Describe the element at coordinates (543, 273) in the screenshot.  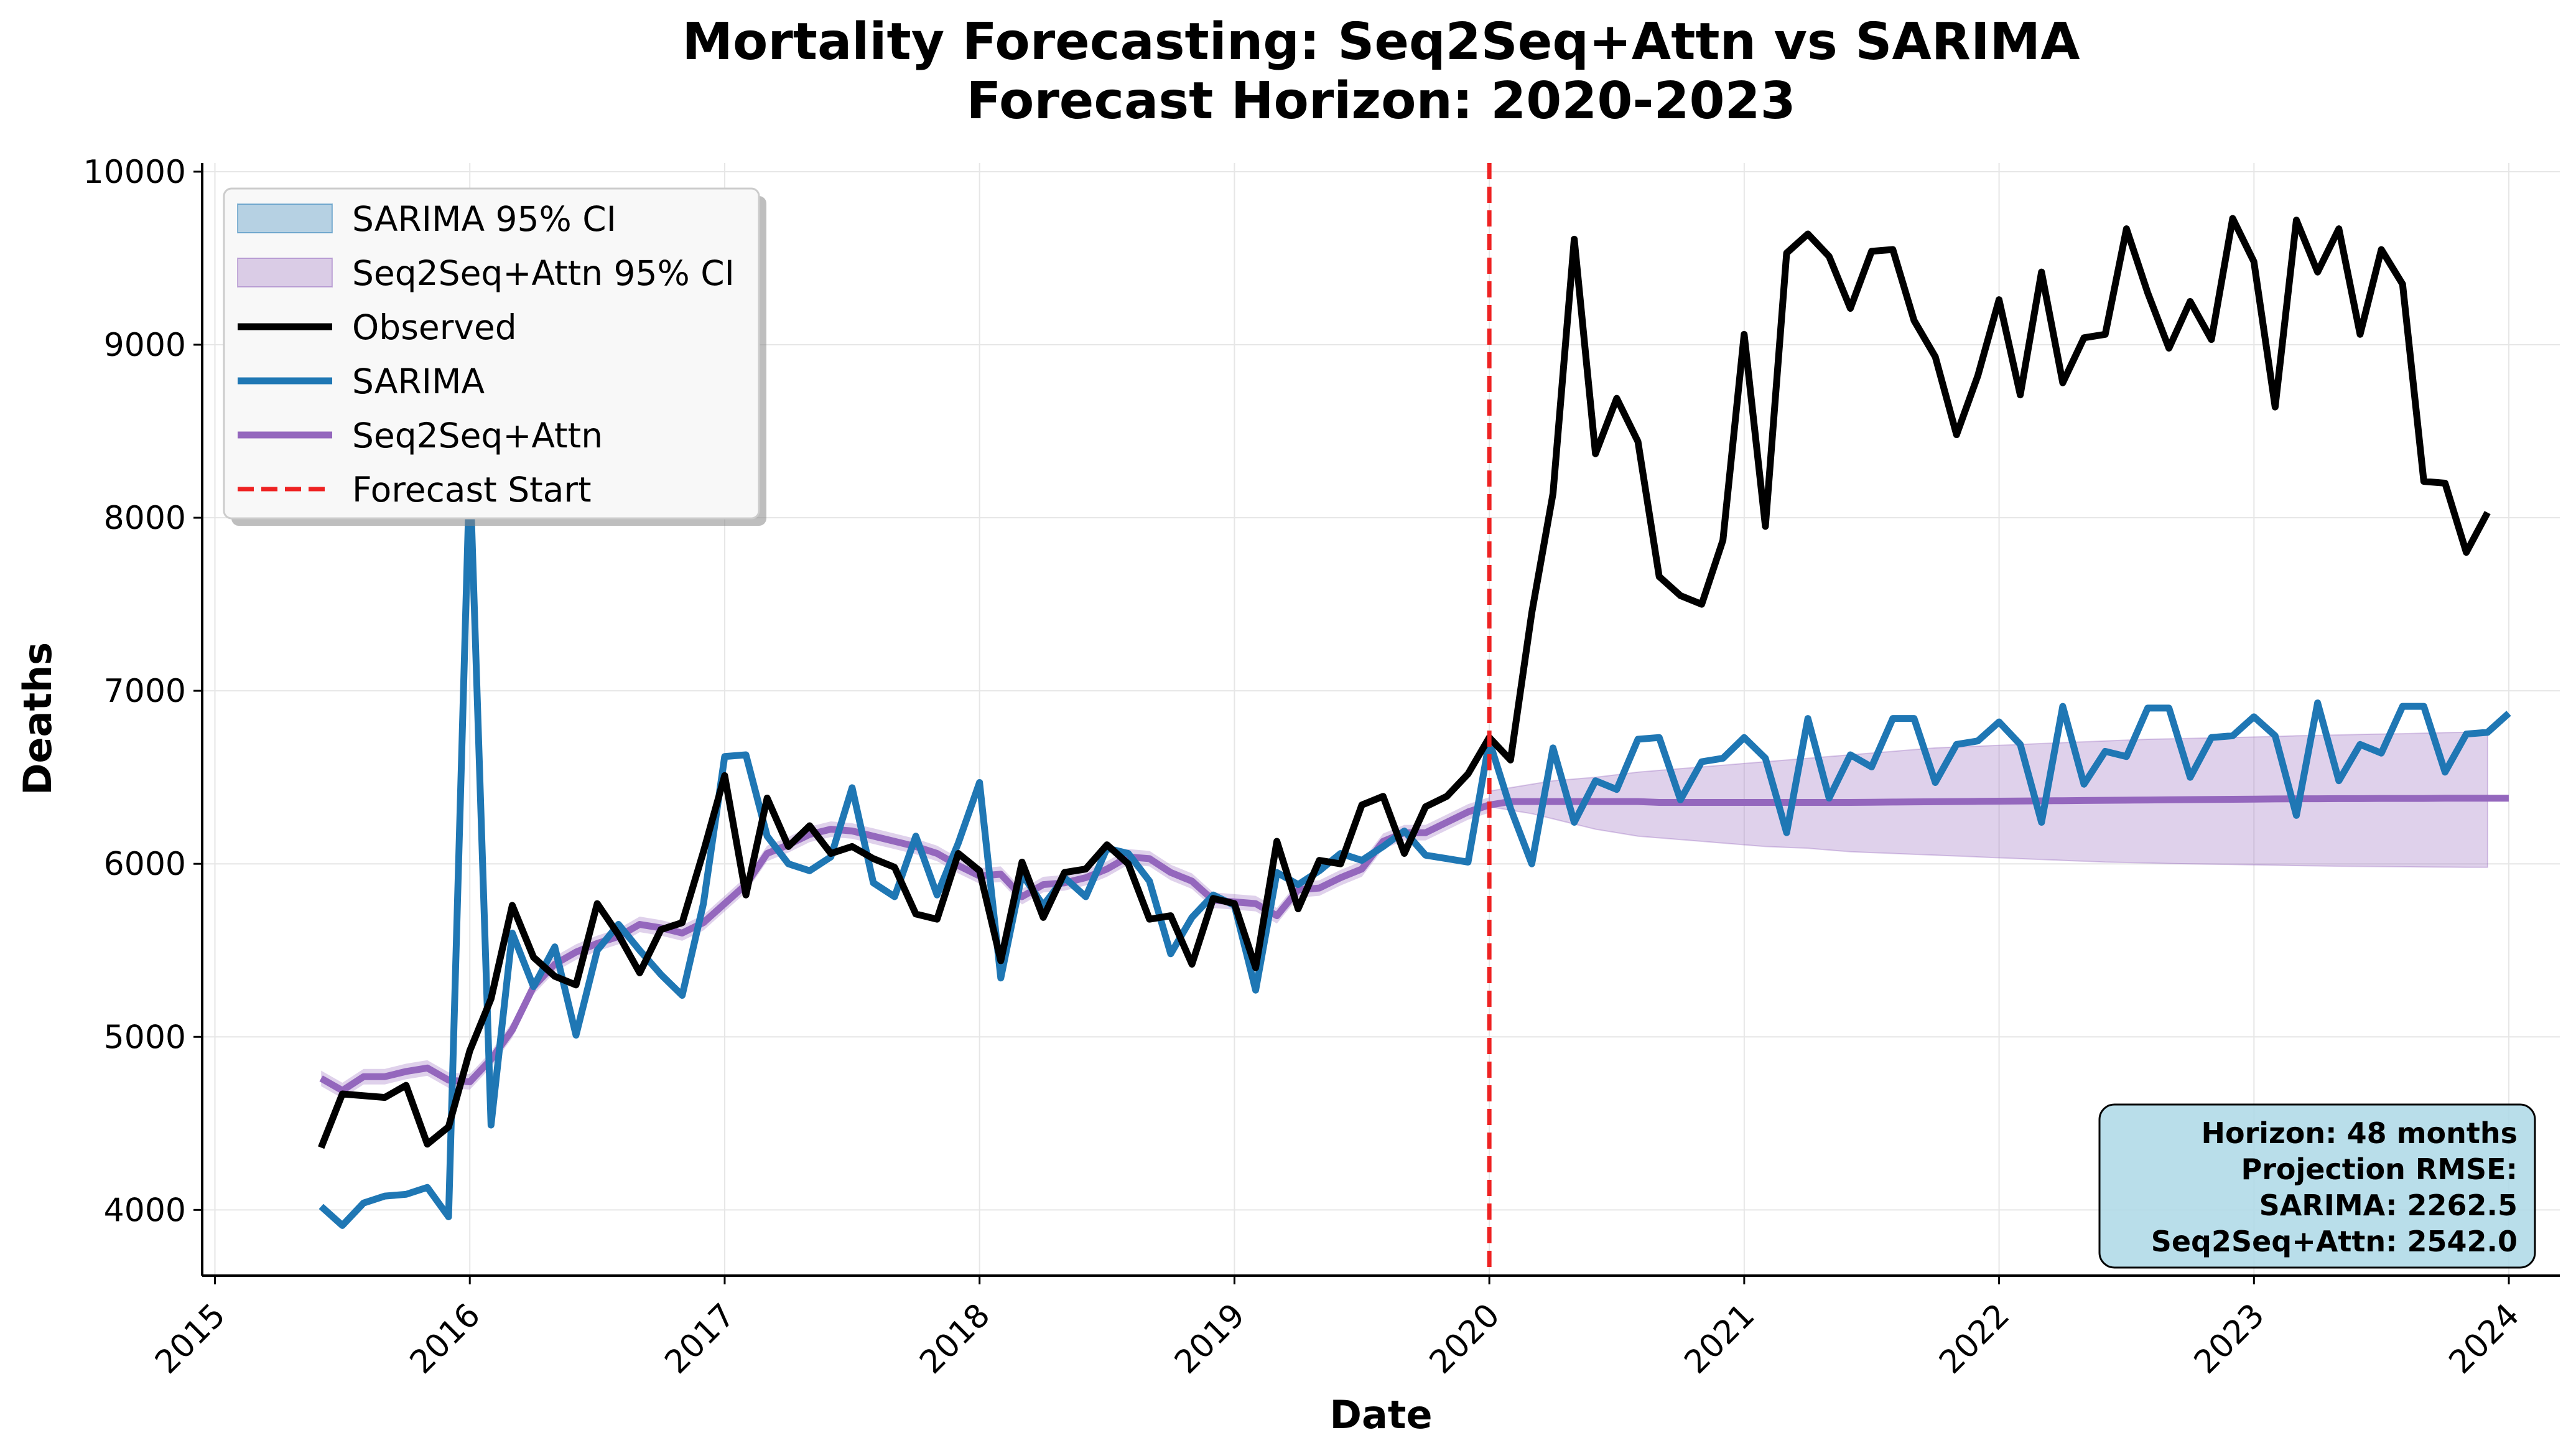
I see `legend-label: Seq2Seq+Attn 95% CI` at that location.